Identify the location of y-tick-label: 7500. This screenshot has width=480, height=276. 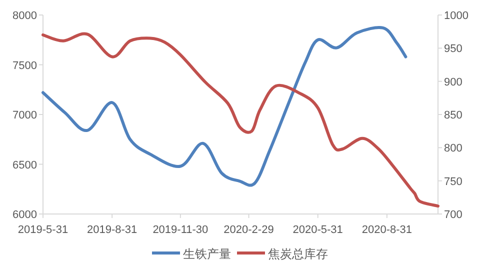
(24, 66).